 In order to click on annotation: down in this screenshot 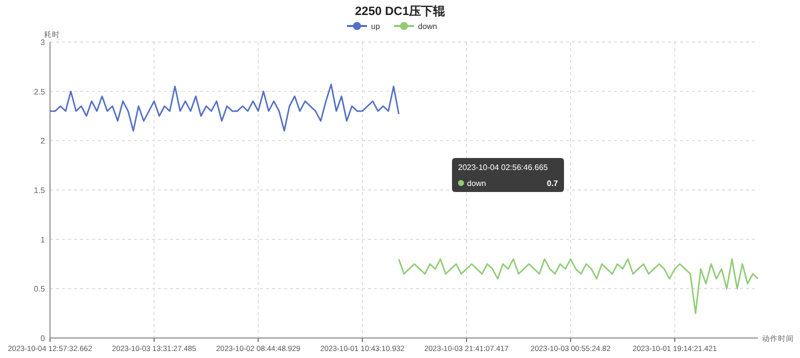, I will do `click(476, 183)`.